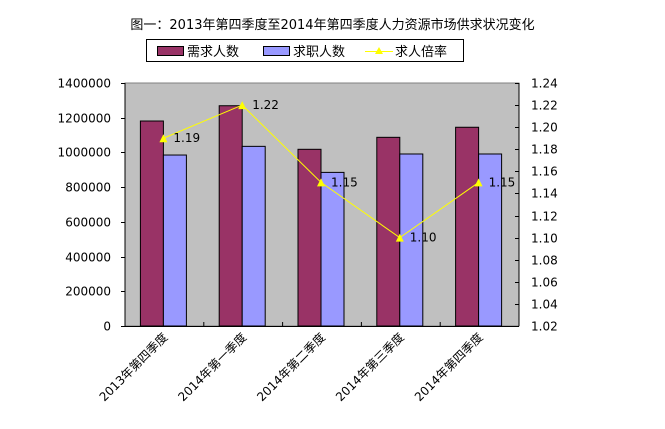  I want to click on y-tick-label: 400000, so click(88, 258).